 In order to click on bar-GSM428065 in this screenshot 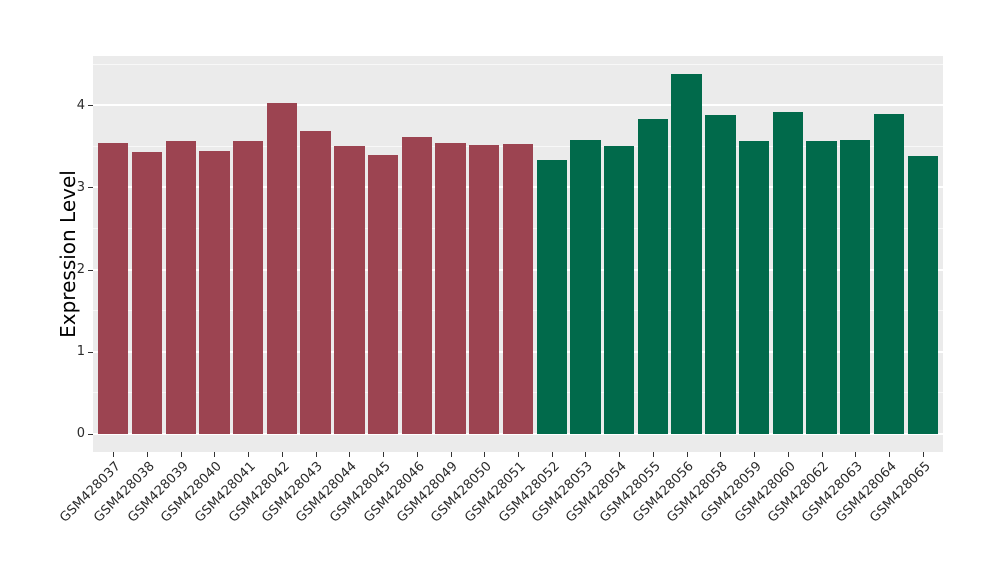, I will do `click(922, 295)`.